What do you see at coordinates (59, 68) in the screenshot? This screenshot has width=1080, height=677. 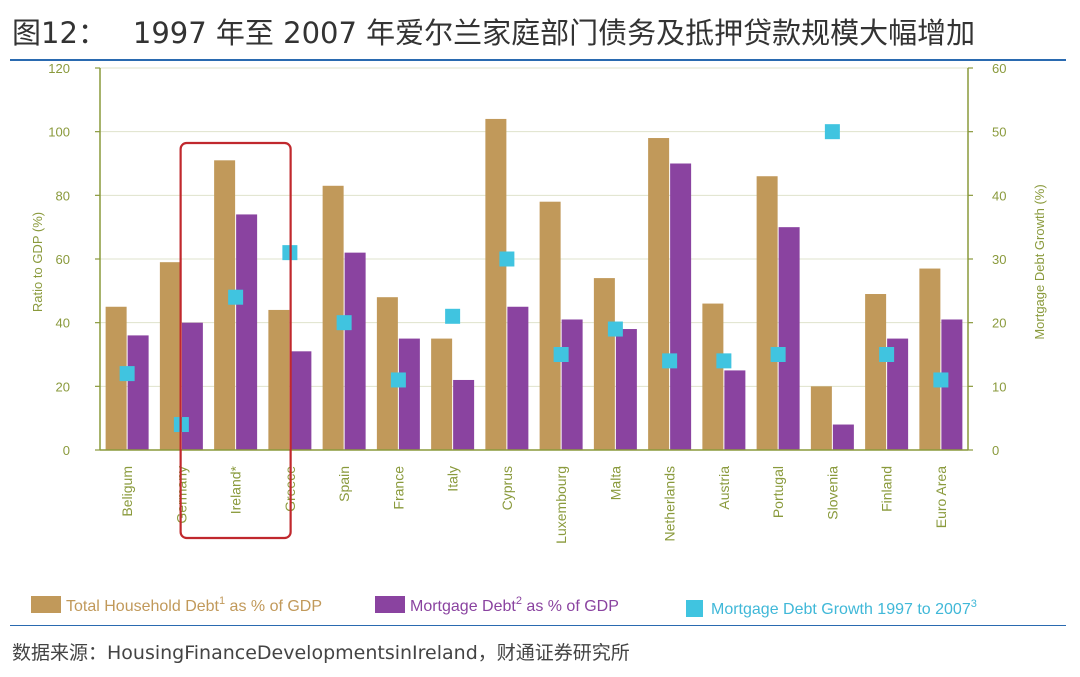 I see `y-tick-label-left: 120` at bounding box center [59, 68].